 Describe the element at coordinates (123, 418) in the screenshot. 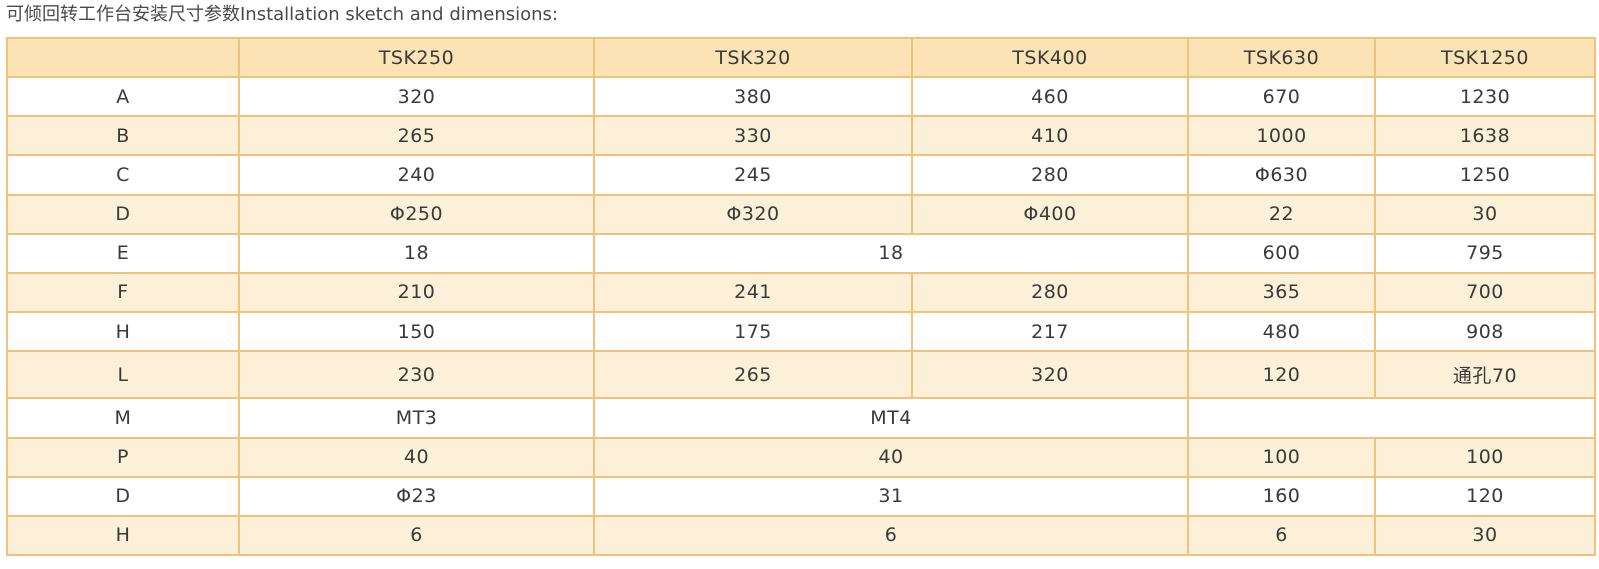

I see `row-label: M` at that location.